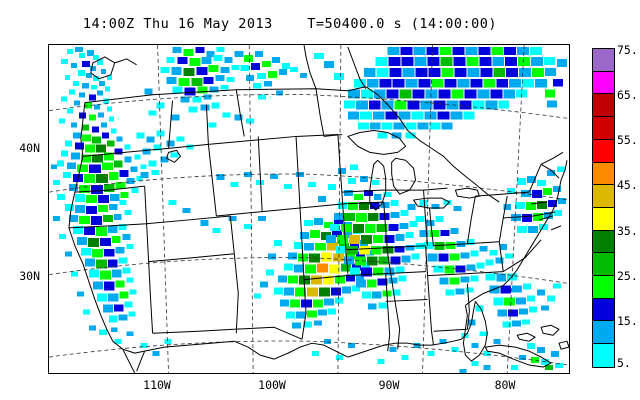 This screenshot has width=640, height=400. I want to click on colorbar-label-65: 65., so click(627, 95).